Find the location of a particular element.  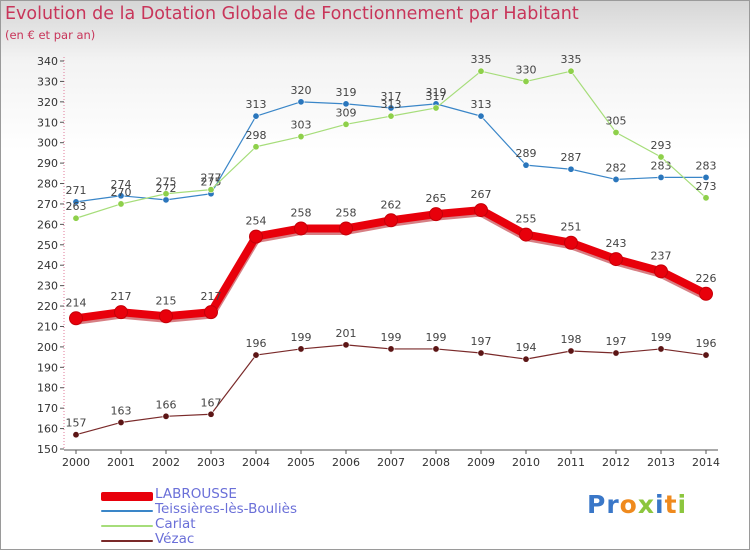

logo-letter: t is located at coordinates (671, 504).